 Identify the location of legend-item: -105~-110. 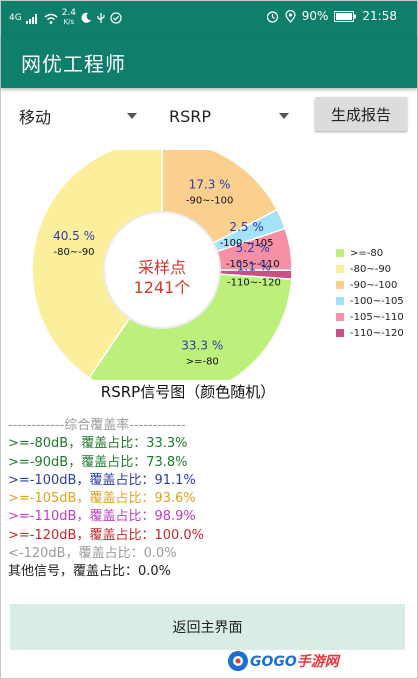
(370, 317).